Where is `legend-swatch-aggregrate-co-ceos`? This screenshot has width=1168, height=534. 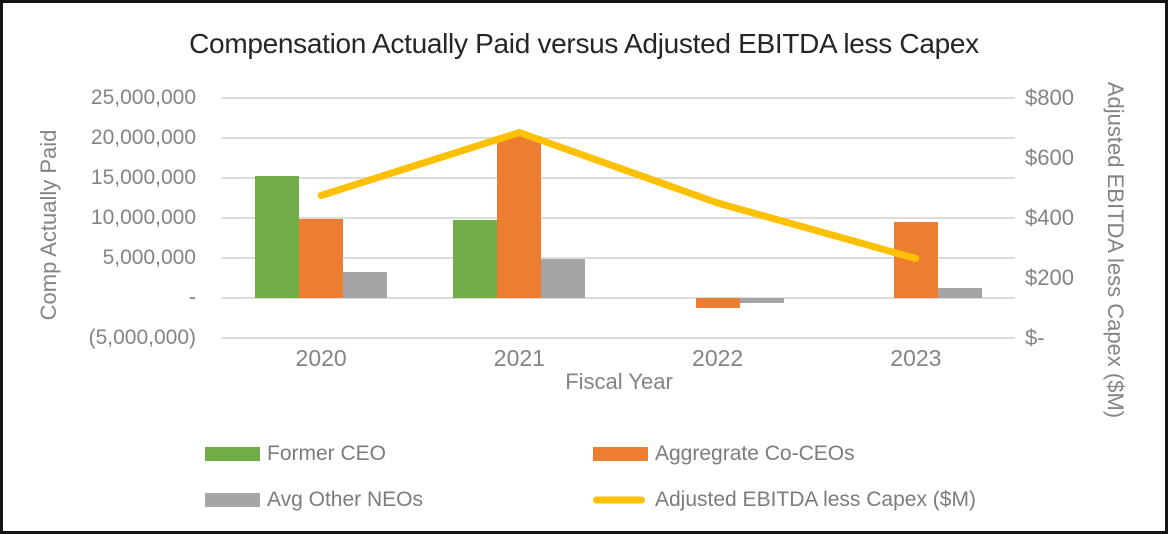
legend-swatch-aggregrate-co-ceos is located at coordinates (620, 454).